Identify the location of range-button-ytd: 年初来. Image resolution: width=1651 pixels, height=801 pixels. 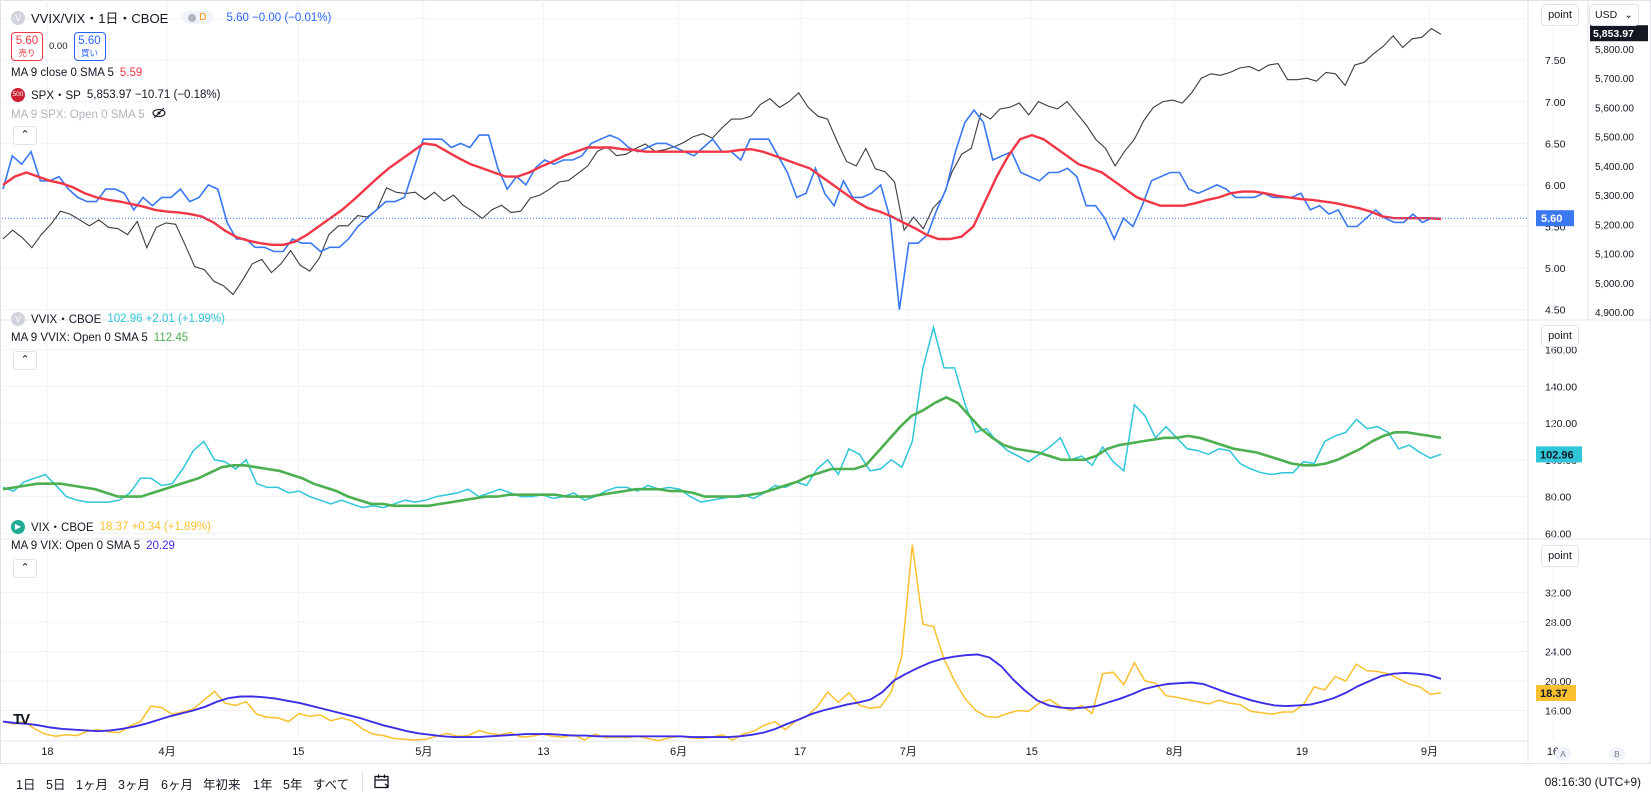
(222, 785).